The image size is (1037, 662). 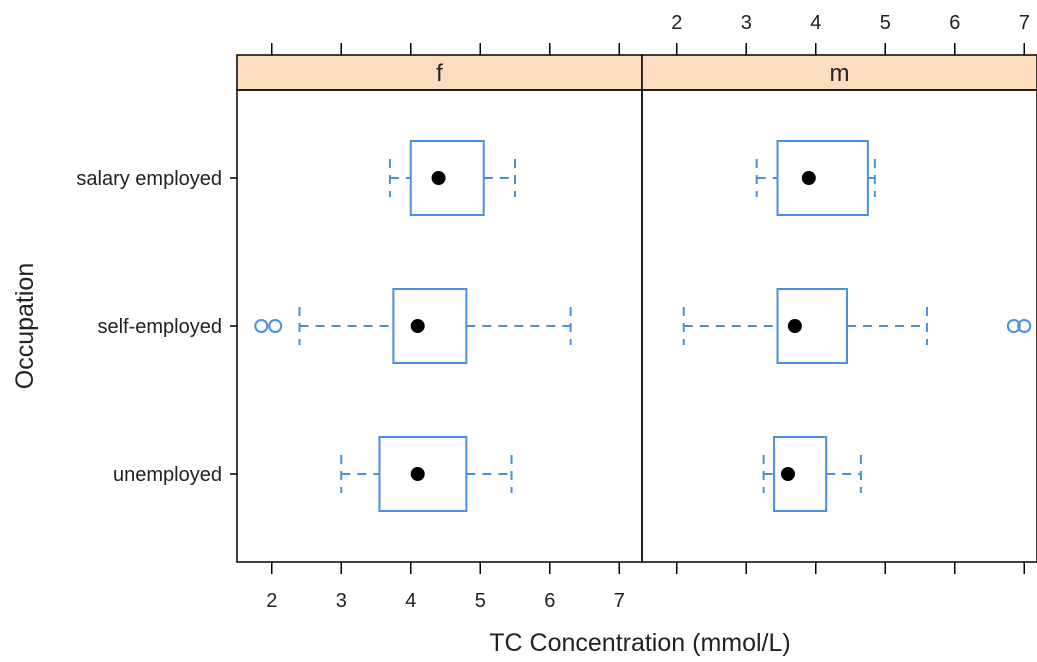 I want to click on strip-f, so click(x=439, y=72).